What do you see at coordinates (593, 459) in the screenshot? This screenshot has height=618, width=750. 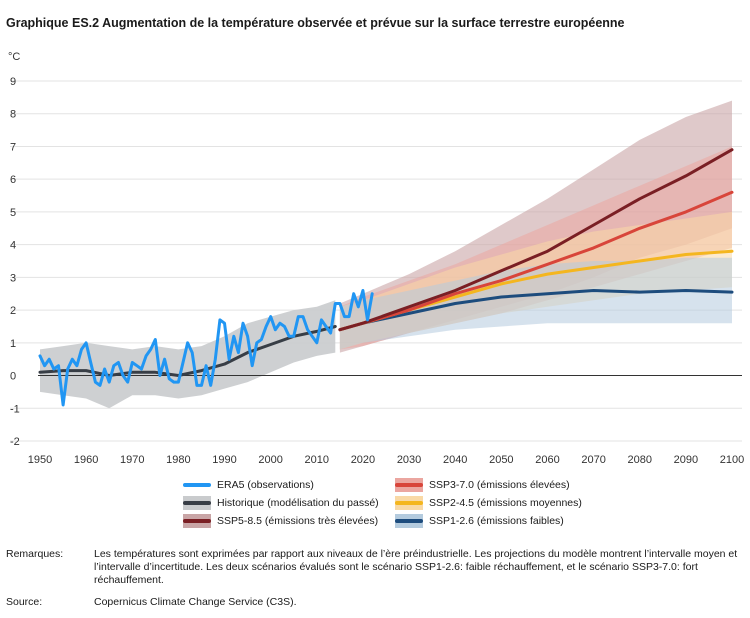 I see `x-tick-label: 2070` at bounding box center [593, 459].